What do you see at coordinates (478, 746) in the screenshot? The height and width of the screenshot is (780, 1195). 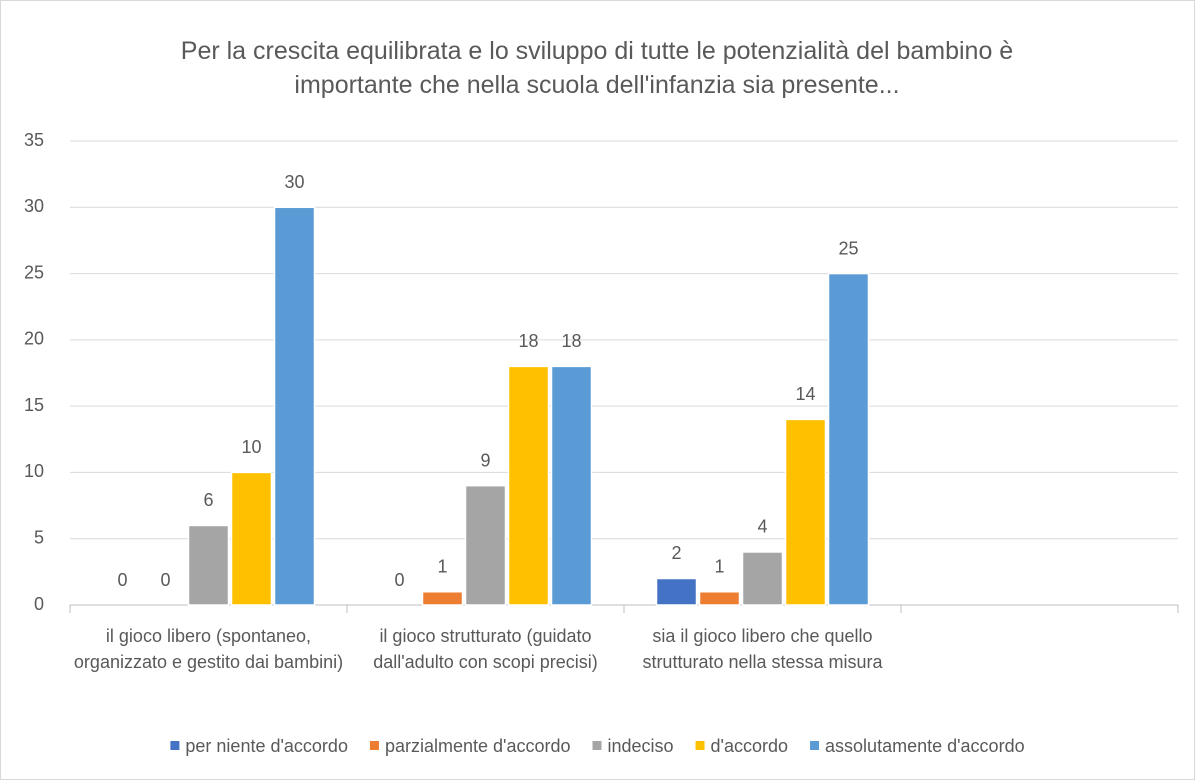 I see `legend-label: parzialmente d'accordo` at bounding box center [478, 746].